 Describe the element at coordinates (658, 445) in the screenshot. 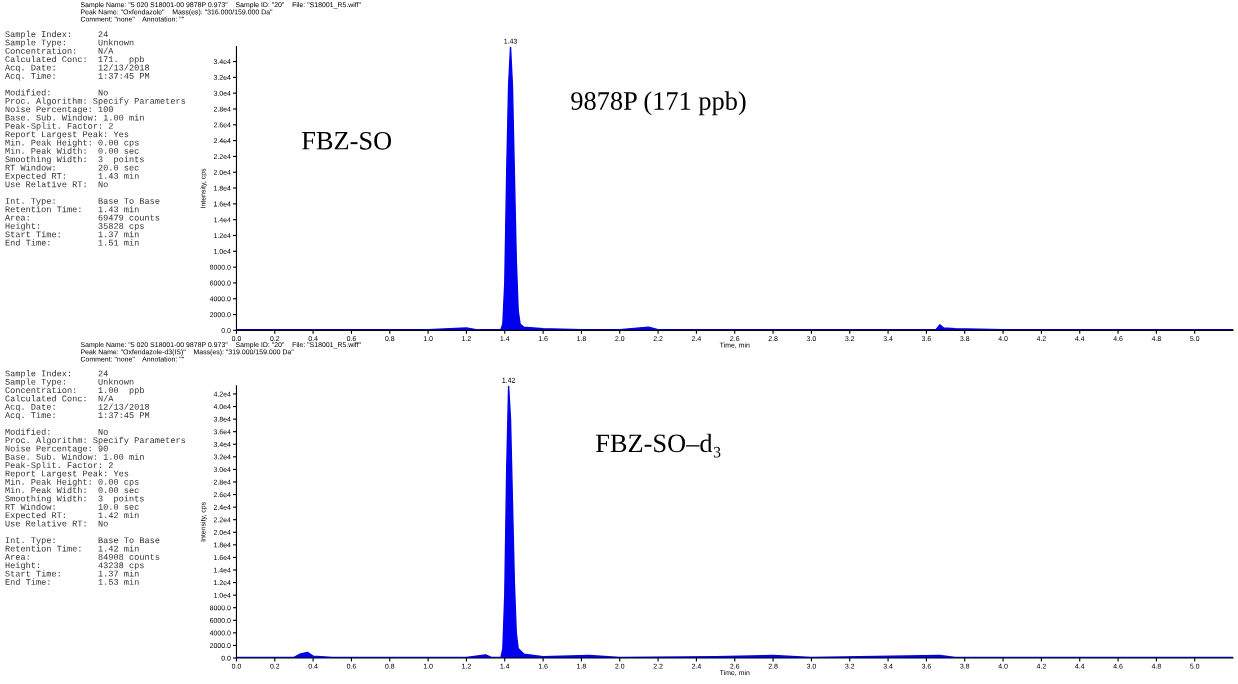

I see `annotation: FBZ-SO–d₃` at that location.